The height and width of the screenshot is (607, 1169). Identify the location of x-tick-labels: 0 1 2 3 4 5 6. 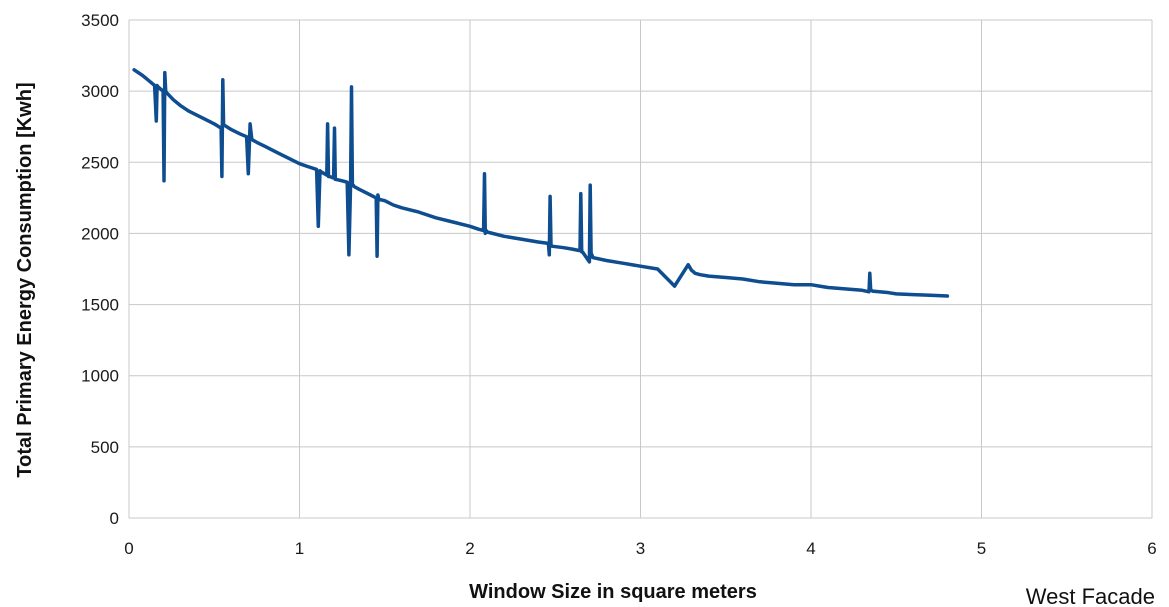
(640, 548).